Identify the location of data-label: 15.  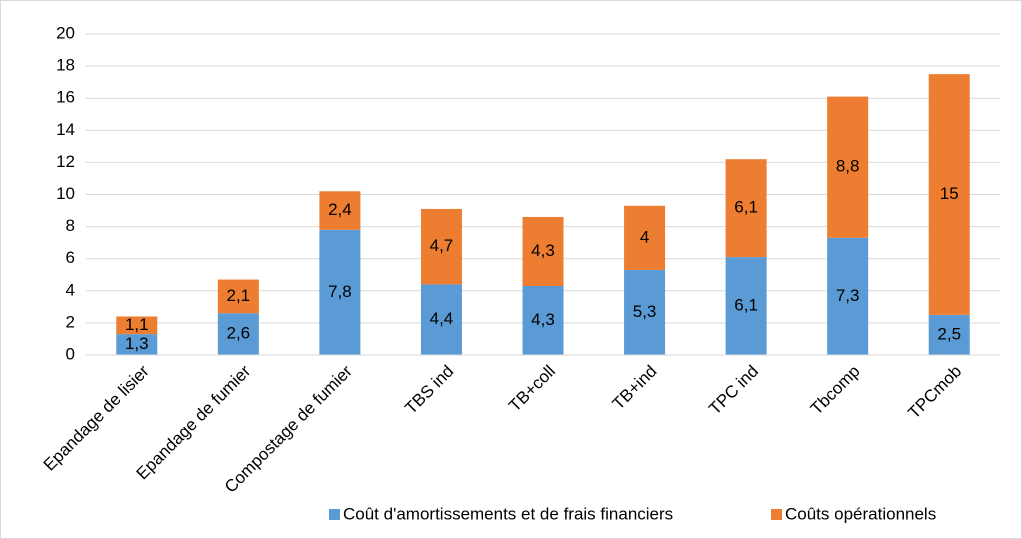
(949, 193).